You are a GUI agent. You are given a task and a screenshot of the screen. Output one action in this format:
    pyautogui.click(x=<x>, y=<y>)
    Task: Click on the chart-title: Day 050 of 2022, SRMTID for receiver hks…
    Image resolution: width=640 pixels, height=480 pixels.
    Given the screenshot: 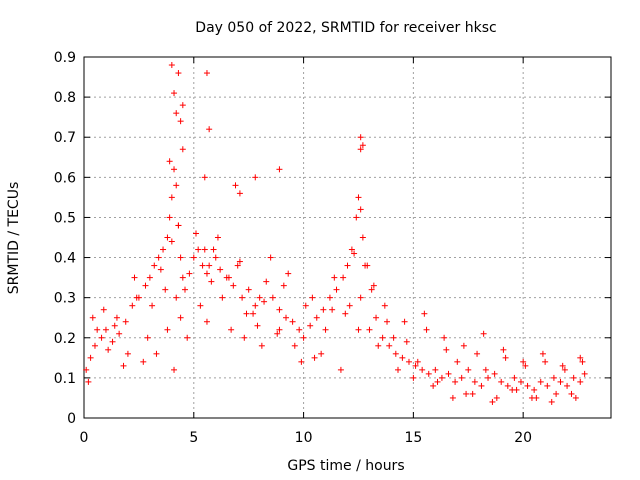 What is the action you would take?
    pyautogui.click(x=345, y=28)
    